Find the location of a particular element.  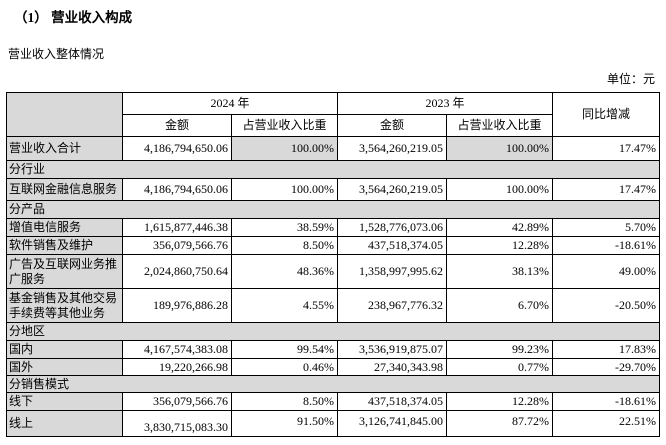

section-label-cell: 分地区 is located at coordinates (333, 331).